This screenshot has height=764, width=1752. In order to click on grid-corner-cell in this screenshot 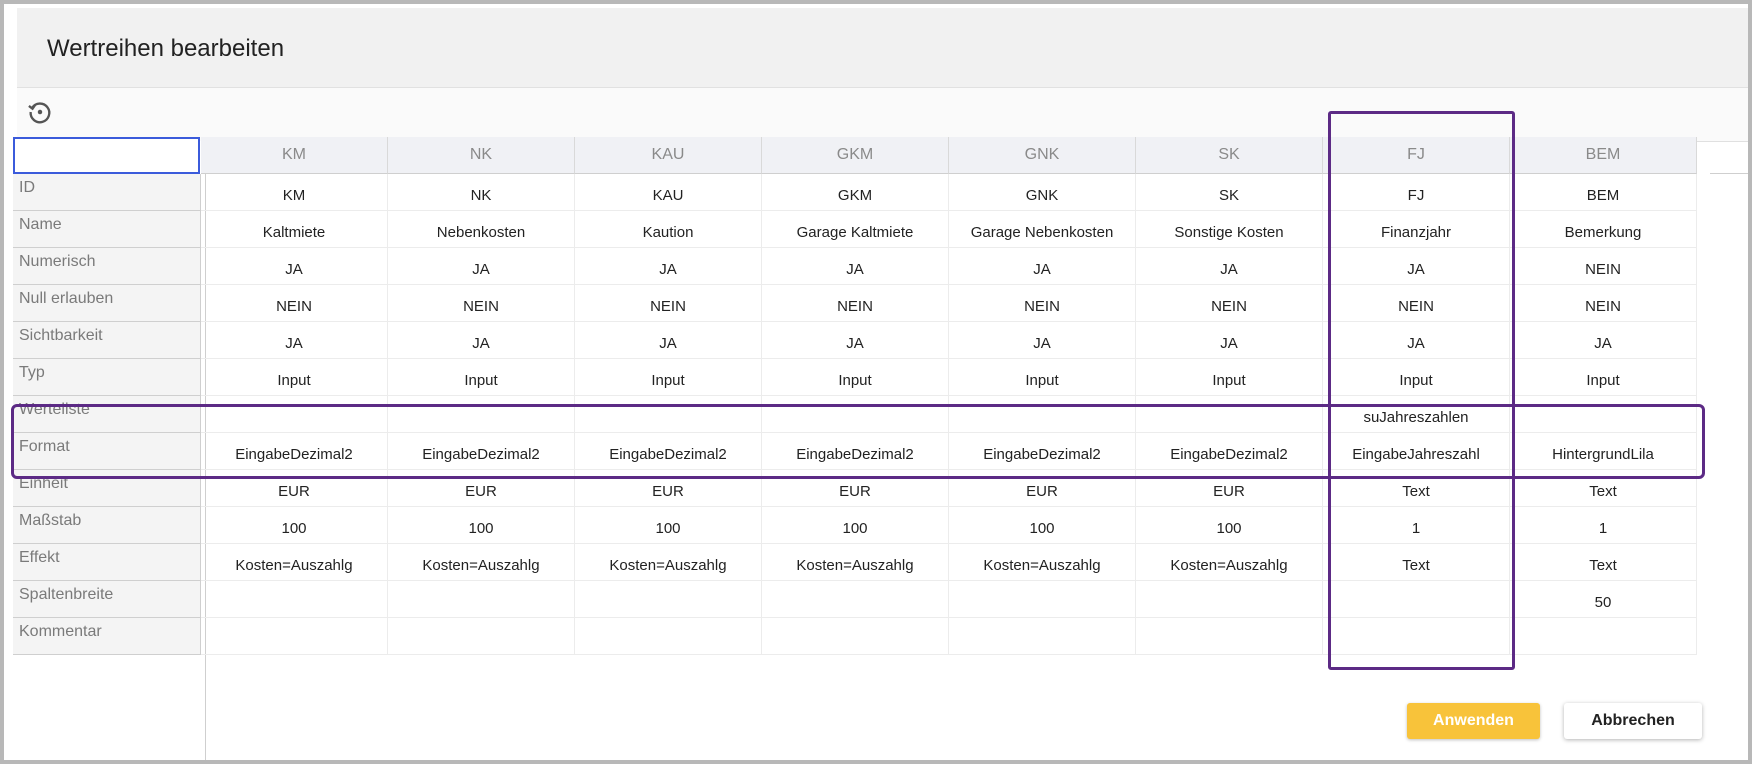, I will do `click(106, 155)`.